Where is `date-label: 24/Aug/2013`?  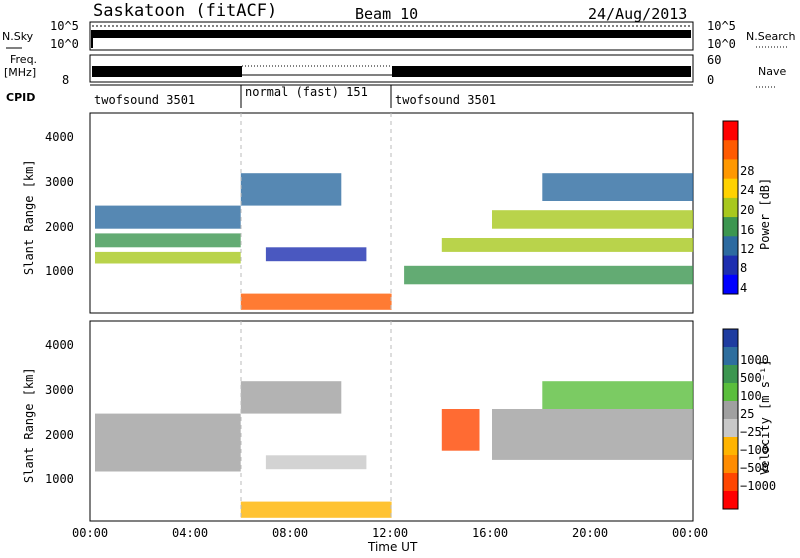 date-label: 24/Aug/2013 is located at coordinates (637, 14).